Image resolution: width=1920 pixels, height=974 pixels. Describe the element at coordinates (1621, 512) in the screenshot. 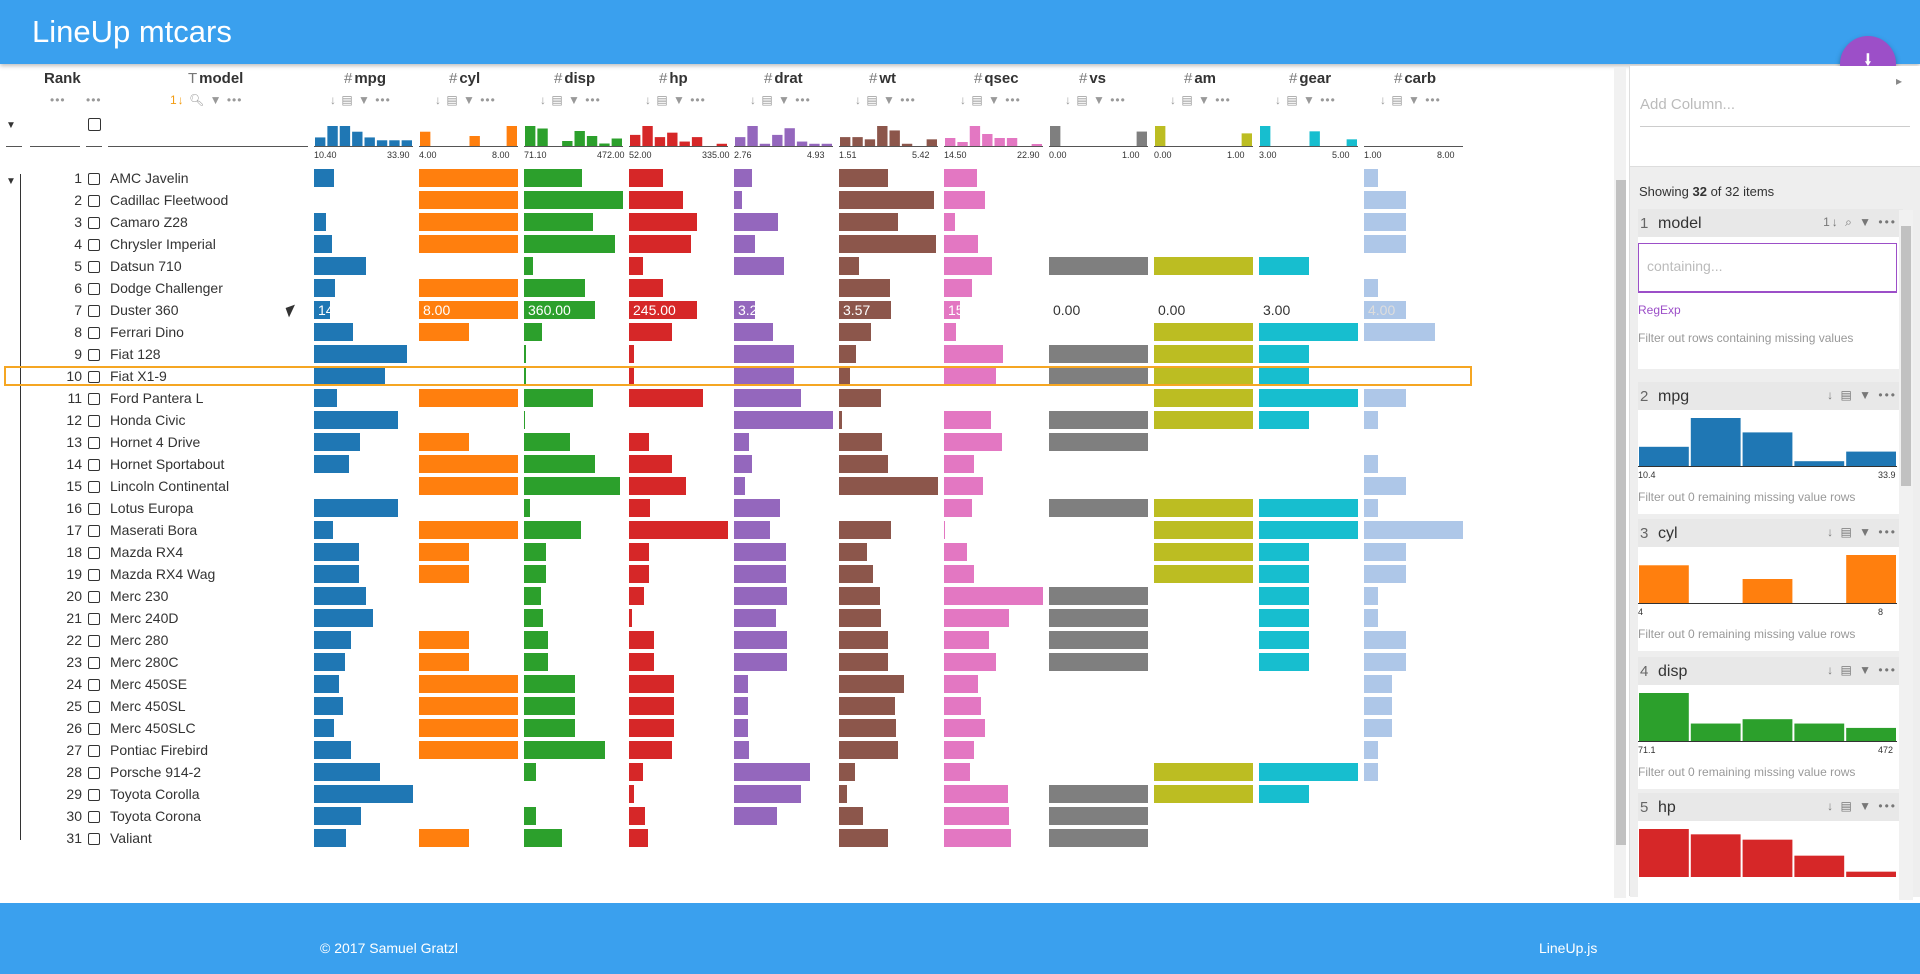

I see `table-scrollbar-thumb` at that location.